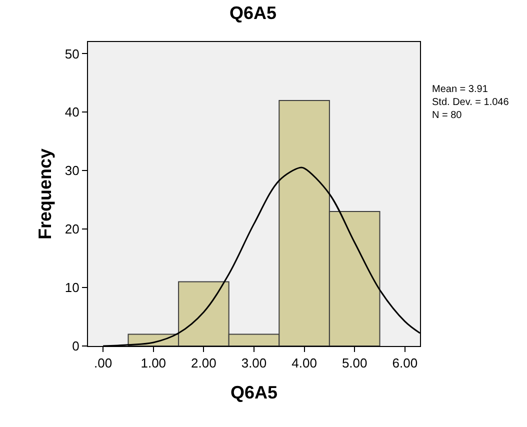 This screenshot has height=427, width=527. What do you see at coordinates (304, 363) in the screenshot?
I see `x-tick-label: 4.00` at bounding box center [304, 363].